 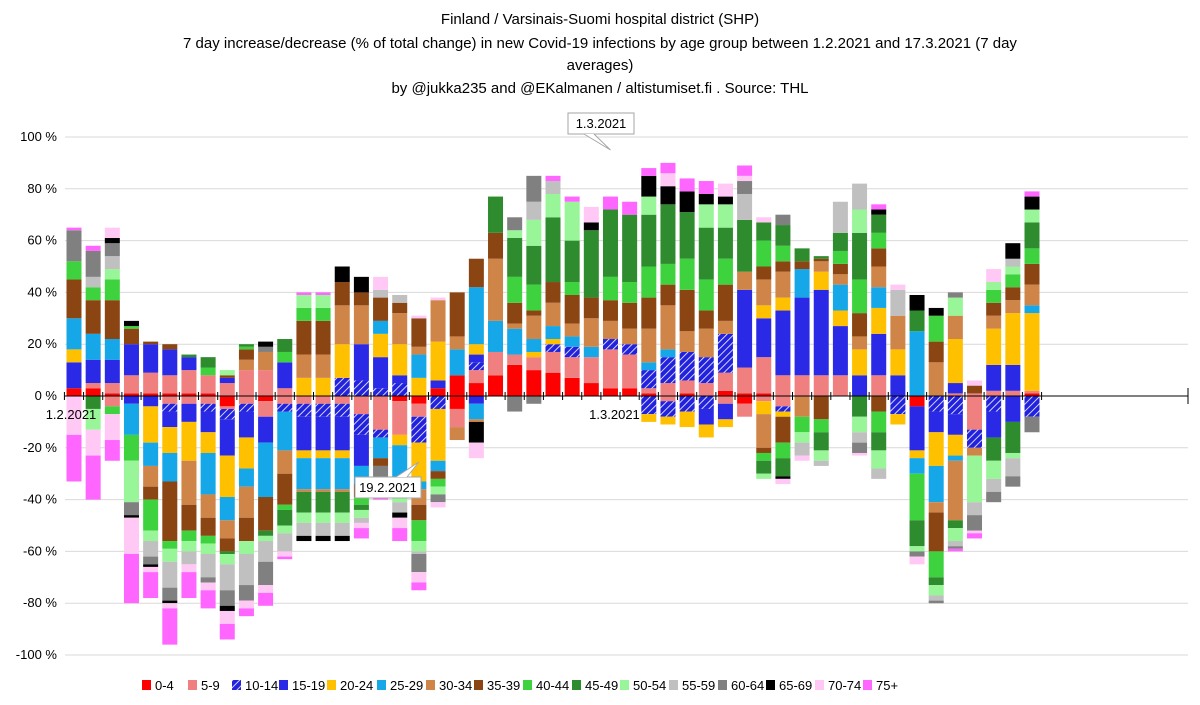 I want to click on annotation-box, so click(x=601, y=123).